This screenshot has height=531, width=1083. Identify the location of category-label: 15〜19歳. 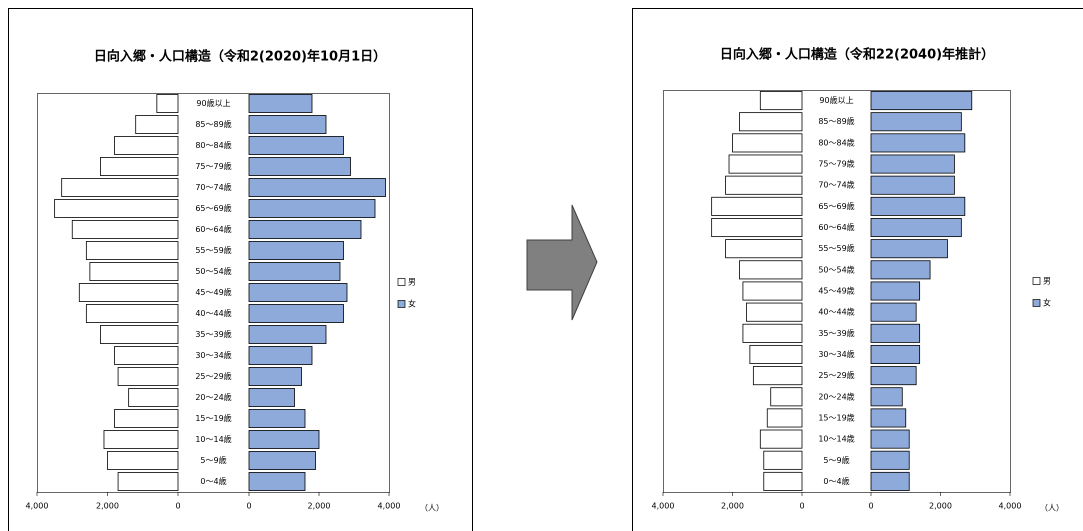
(836, 417).